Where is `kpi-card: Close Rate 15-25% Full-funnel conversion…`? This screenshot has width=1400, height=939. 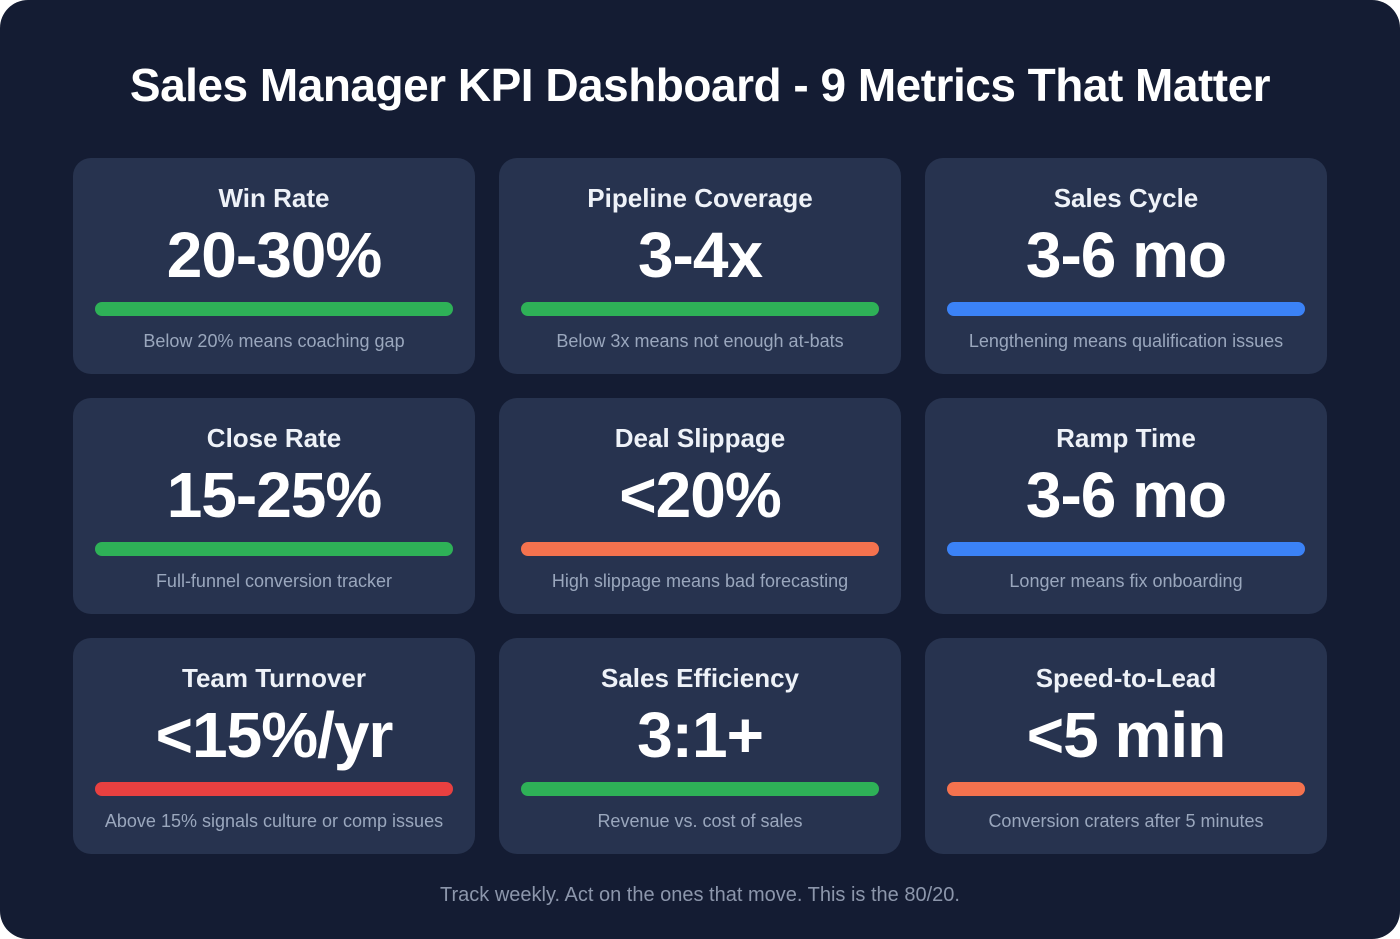 kpi-card: Close Rate 15-25% Full-funnel conversion… is located at coordinates (274, 506).